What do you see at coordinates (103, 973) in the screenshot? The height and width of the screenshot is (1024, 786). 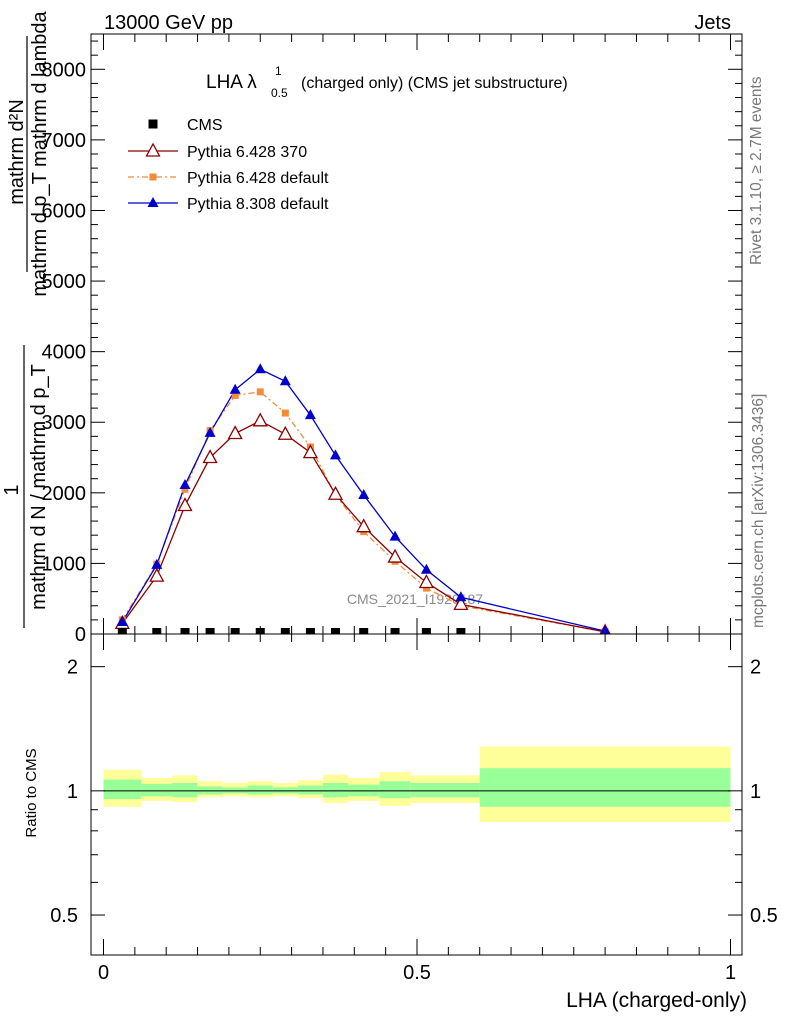 I see `ratio-xtick-label: 0` at bounding box center [103, 973].